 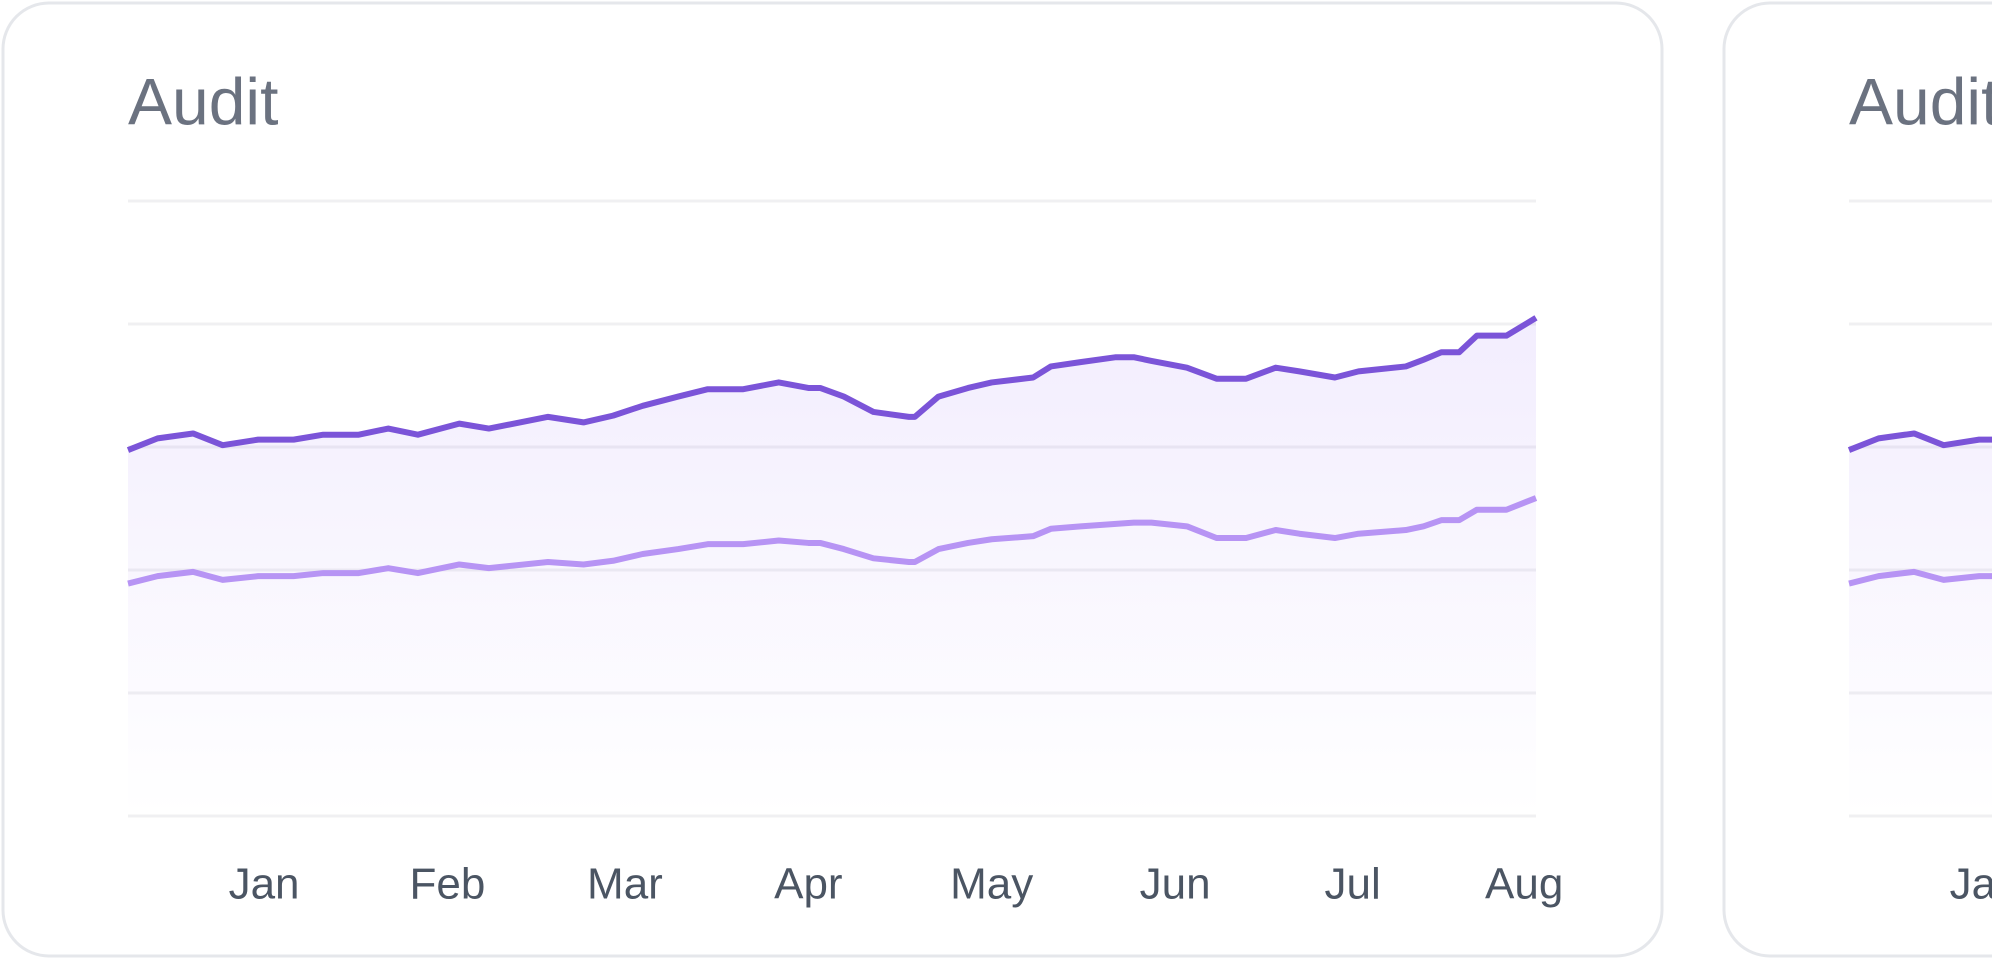 I want to click on x-tick-label: Aug, so click(x=1524, y=884).